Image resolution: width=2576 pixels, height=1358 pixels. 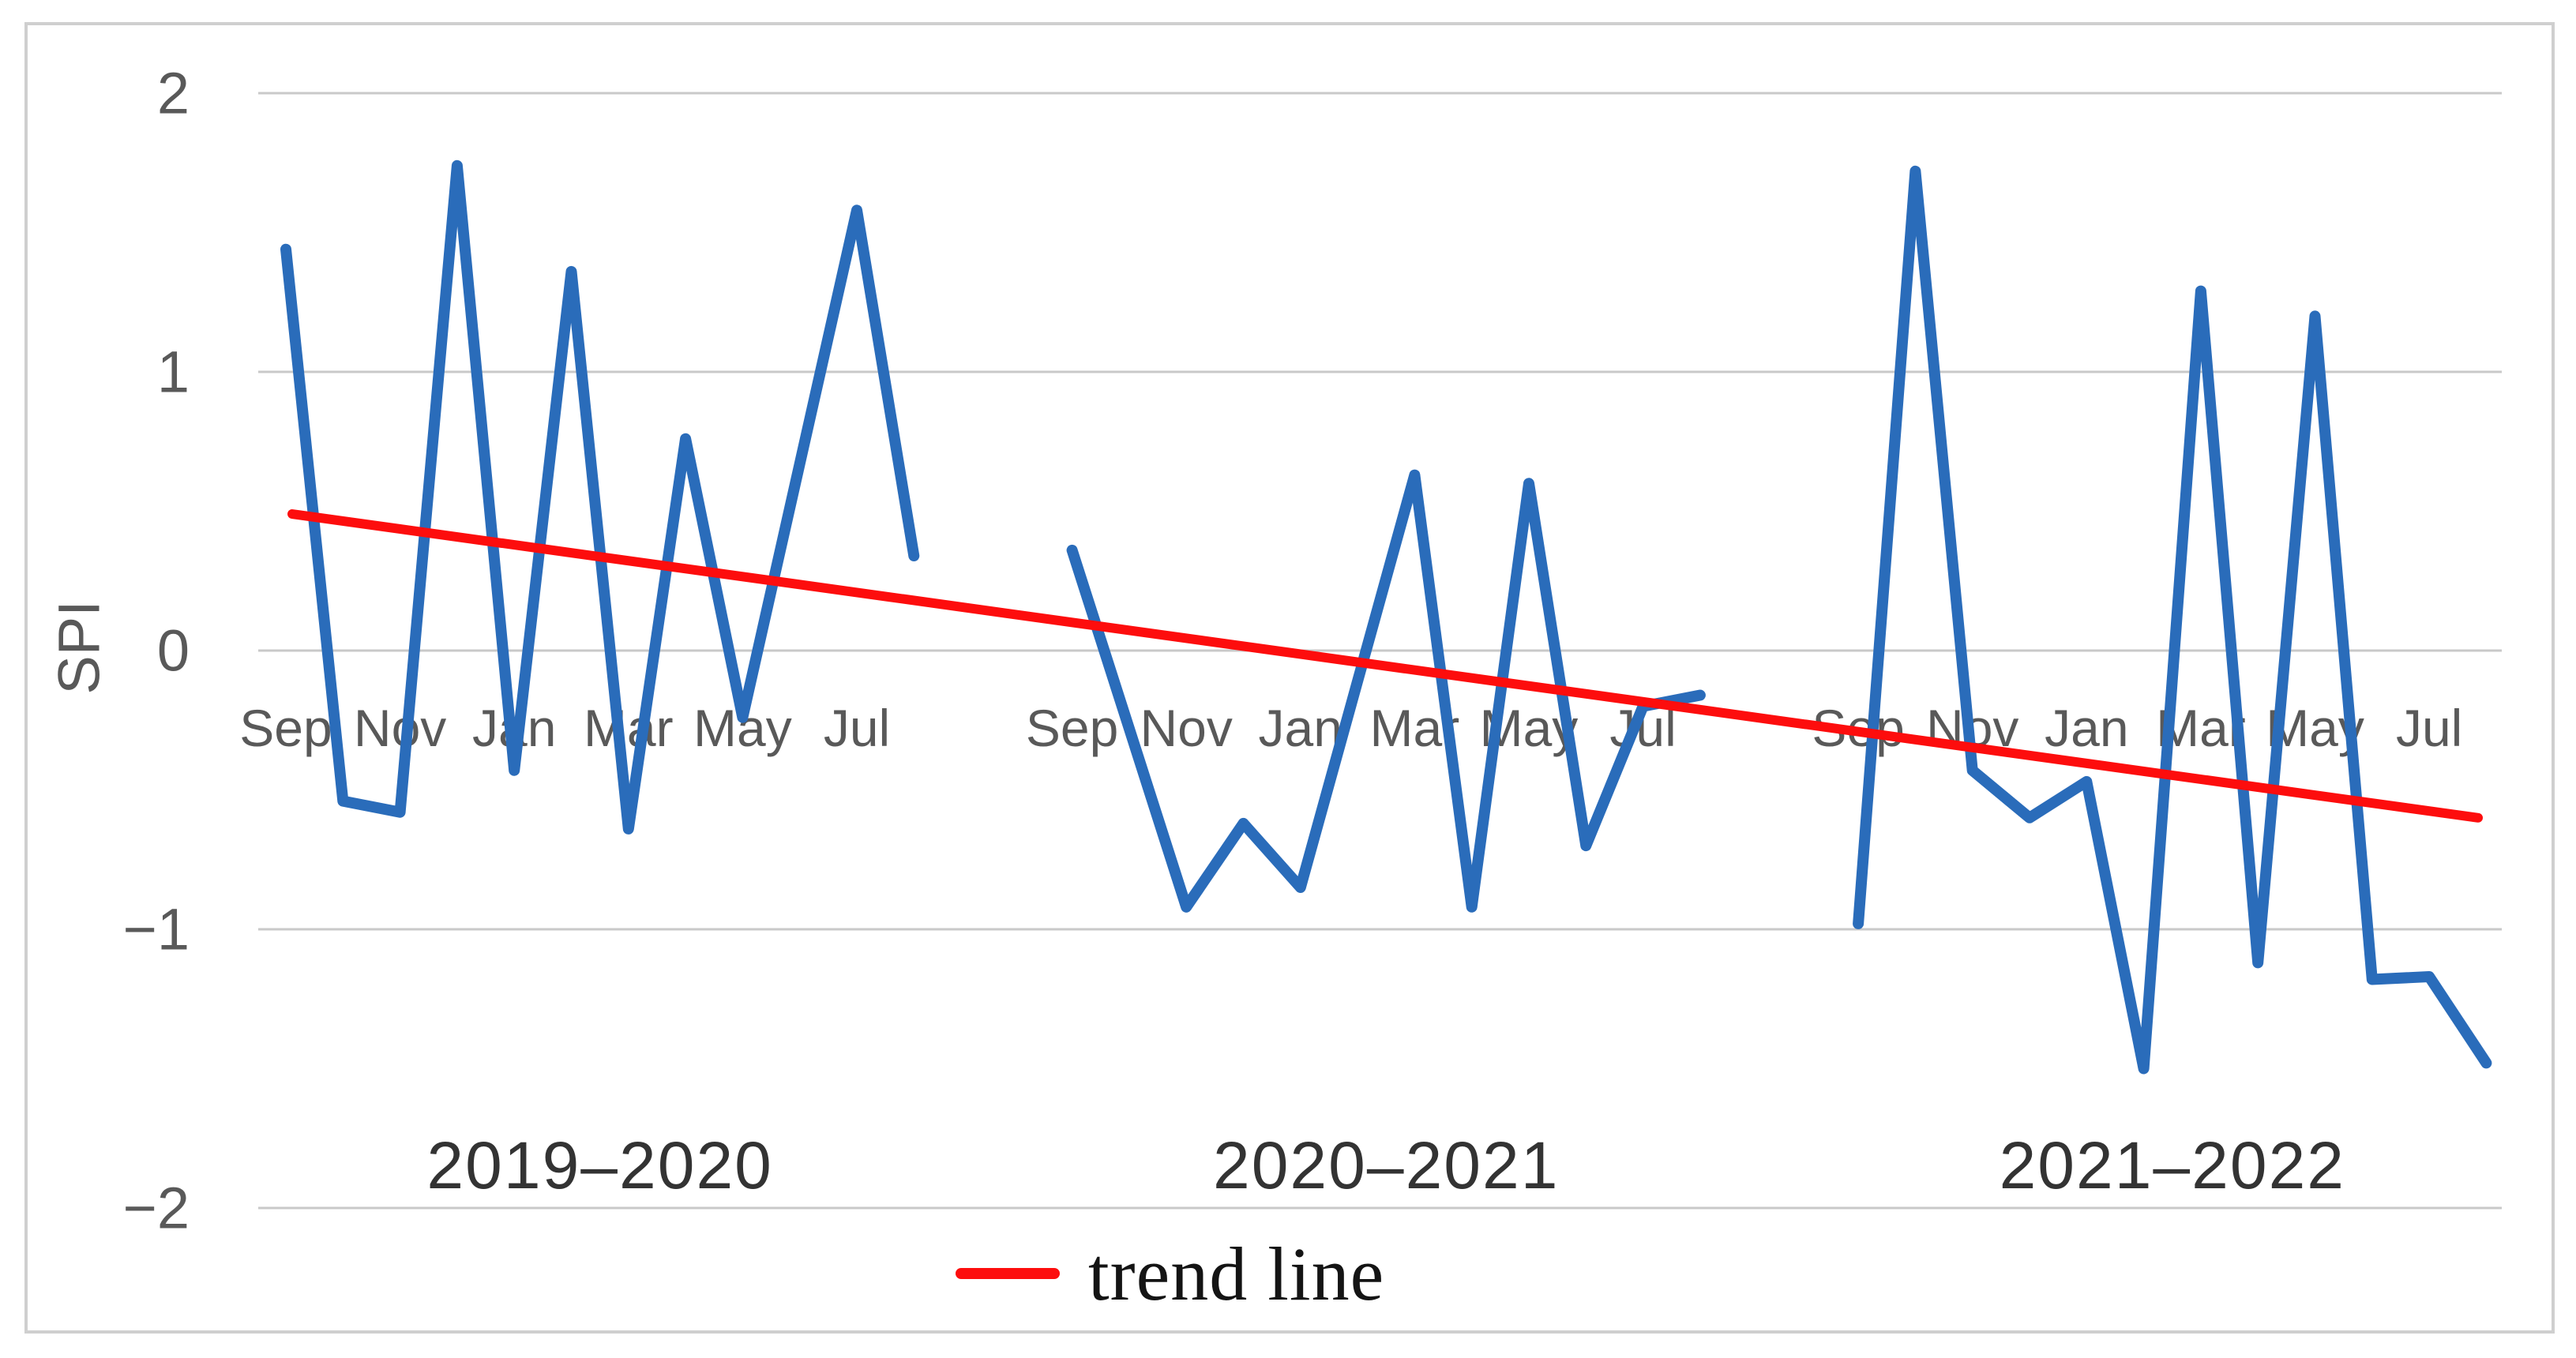 What do you see at coordinates (79, 647) in the screenshot?
I see `y-axis-title: SPI` at bounding box center [79, 647].